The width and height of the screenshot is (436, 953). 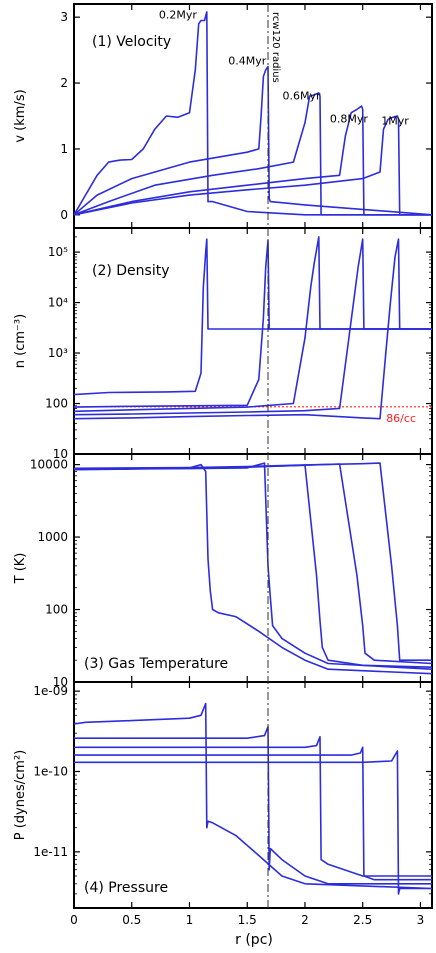 I want to click on x-tick-label: 0.5, so click(x=131, y=920).